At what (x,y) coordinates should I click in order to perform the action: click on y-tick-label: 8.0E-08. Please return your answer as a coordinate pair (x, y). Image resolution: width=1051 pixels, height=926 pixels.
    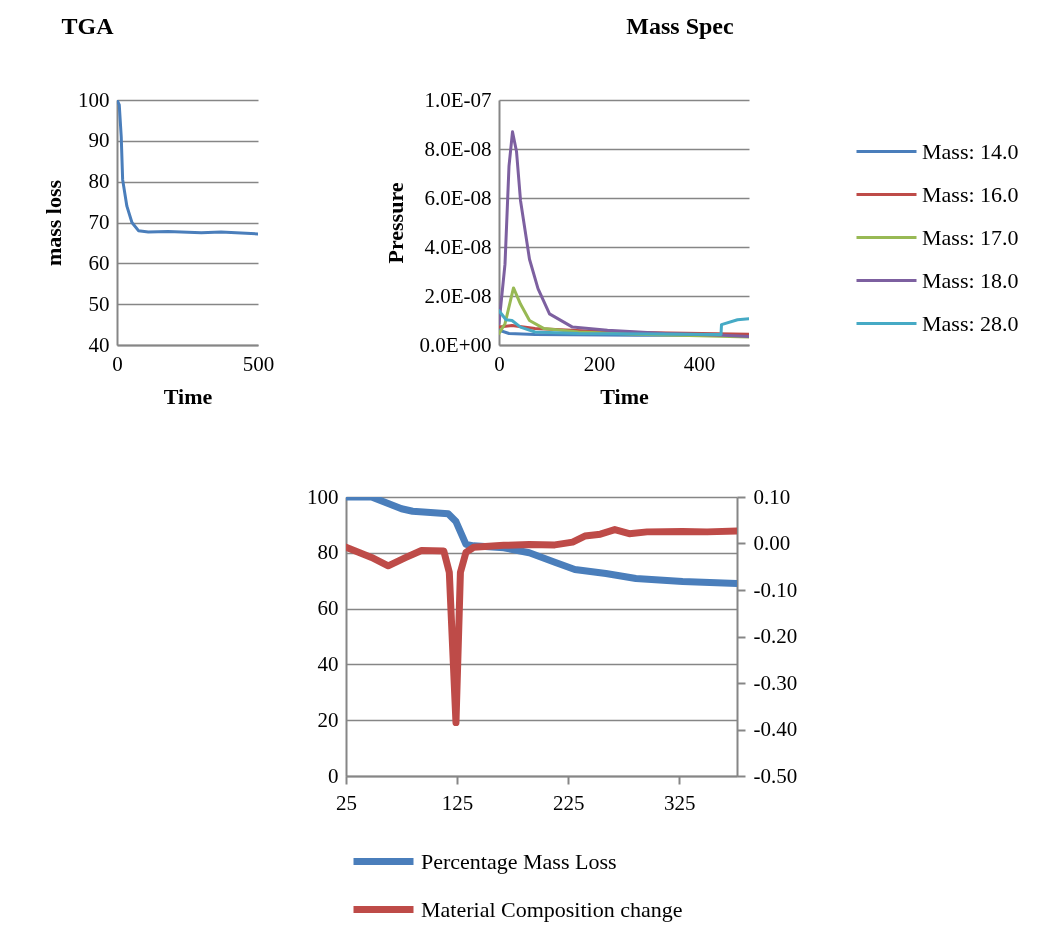
    Looking at the image, I should click on (458, 148).